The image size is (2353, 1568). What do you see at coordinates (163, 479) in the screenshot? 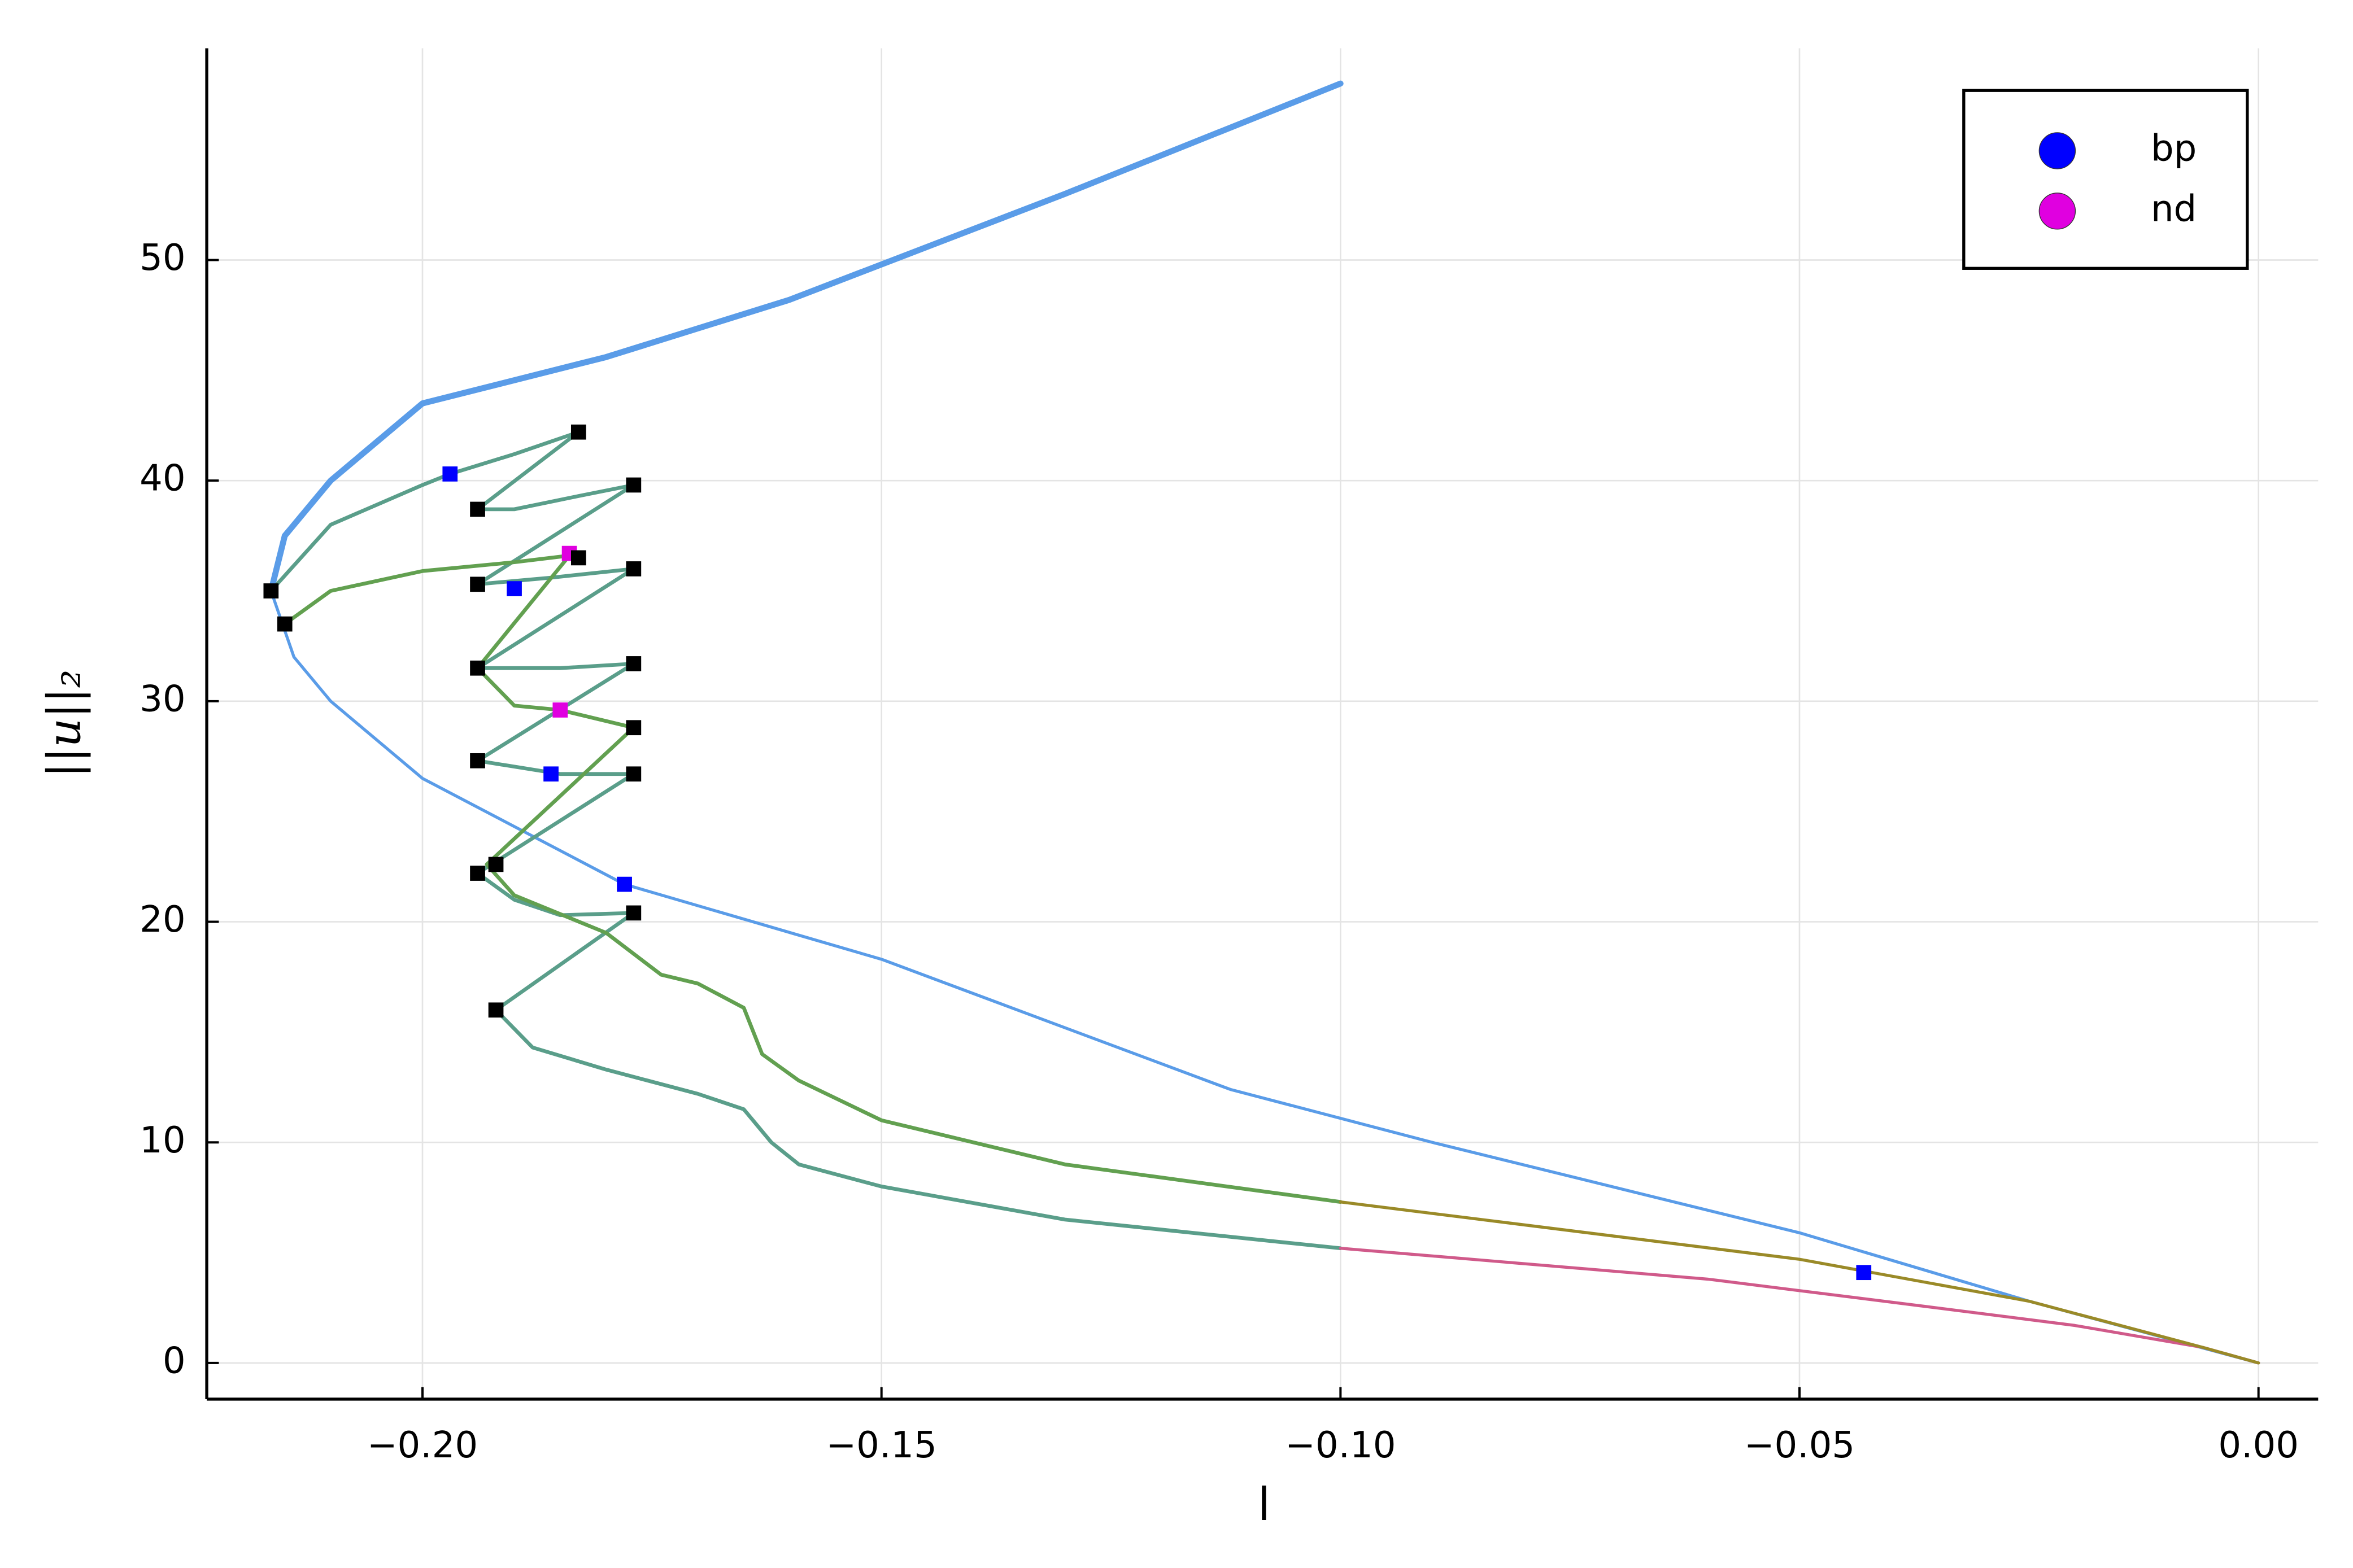
I see `y-tick-label: 40` at bounding box center [163, 479].